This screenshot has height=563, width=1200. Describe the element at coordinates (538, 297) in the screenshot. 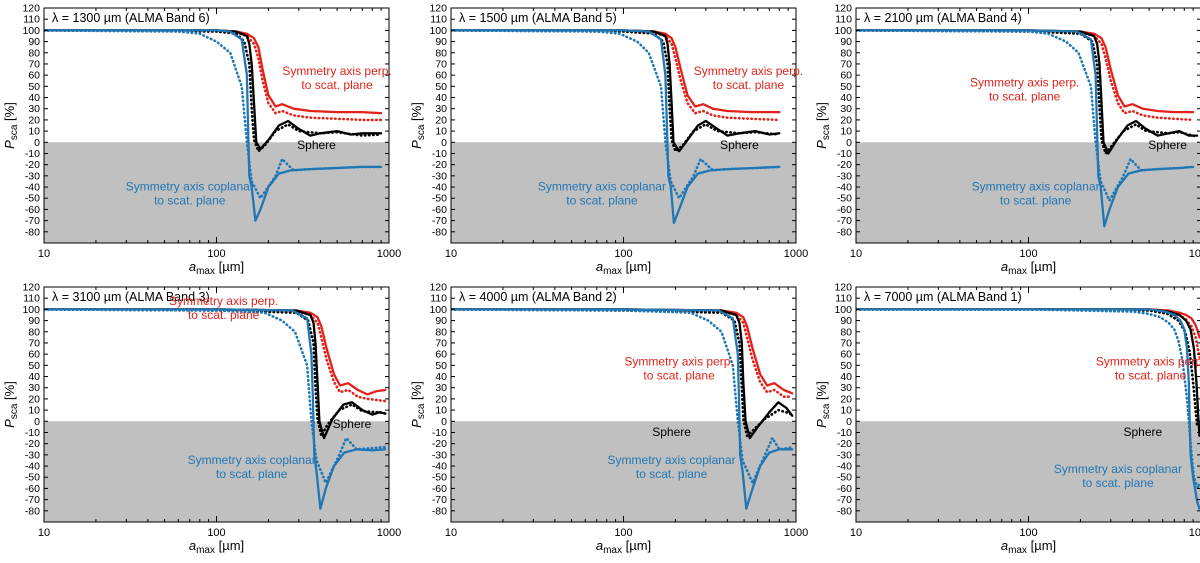

I see `panel-title: λ = 4000 µm (ALMA Band 2)` at that location.